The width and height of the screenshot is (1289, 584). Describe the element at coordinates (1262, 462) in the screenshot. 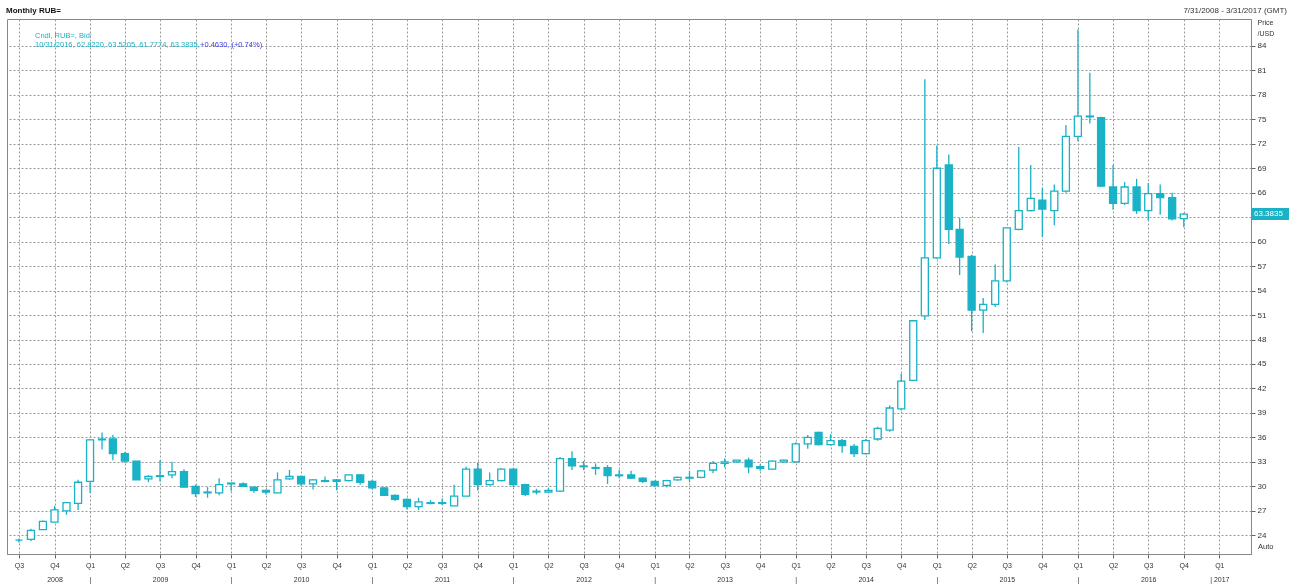

I see `y-tick-label: 33` at that location.